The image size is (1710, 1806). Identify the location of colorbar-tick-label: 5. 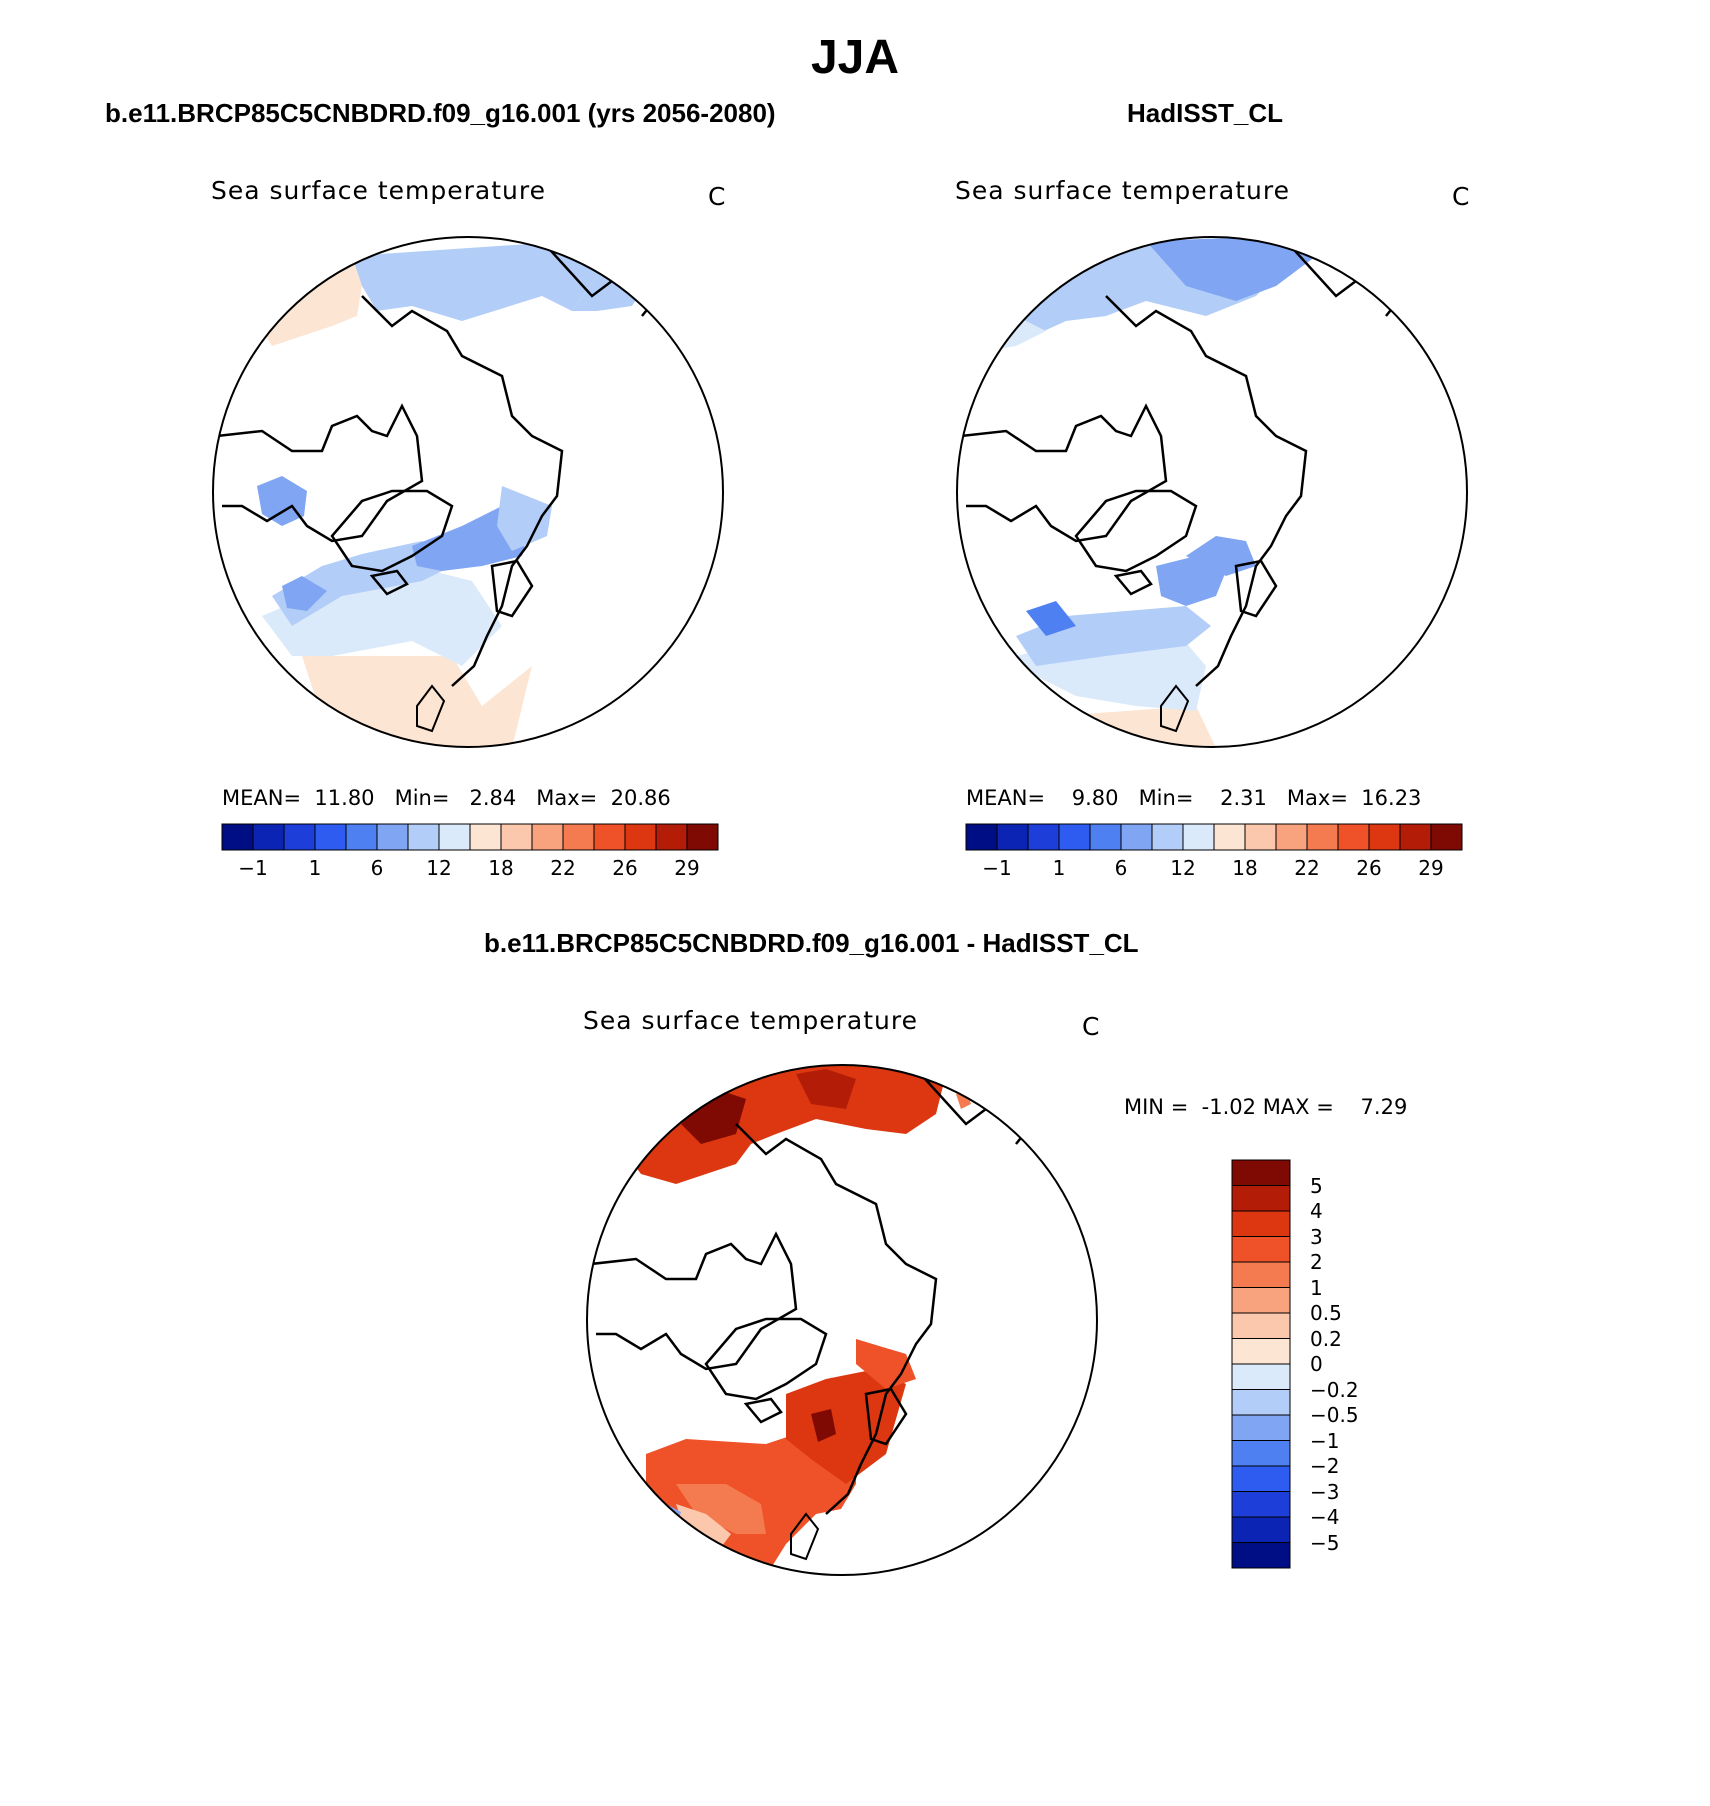
(1316, 1185).